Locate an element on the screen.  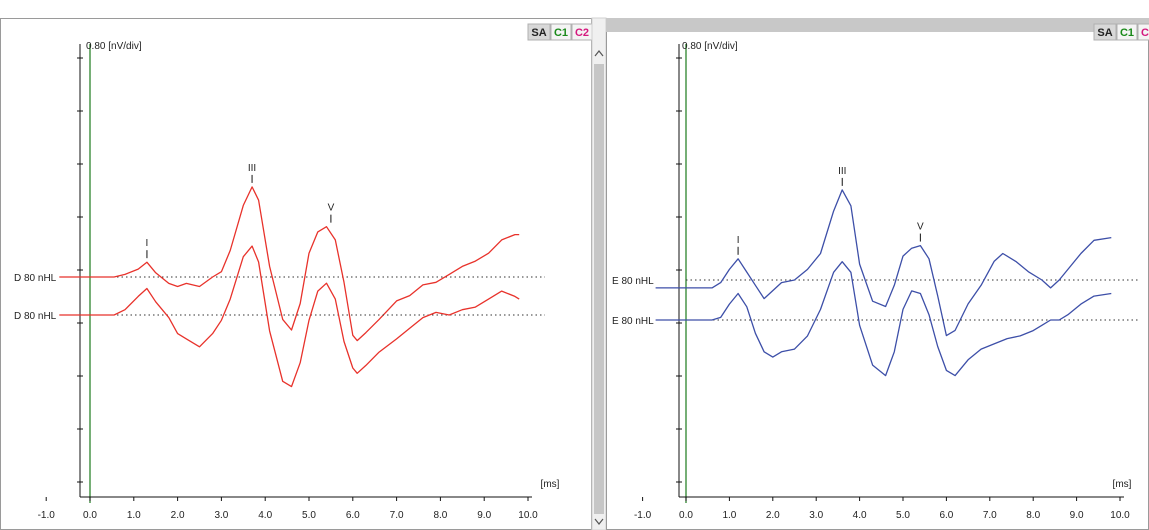
scrollbar-thumb is located at coordinates (599, 289).